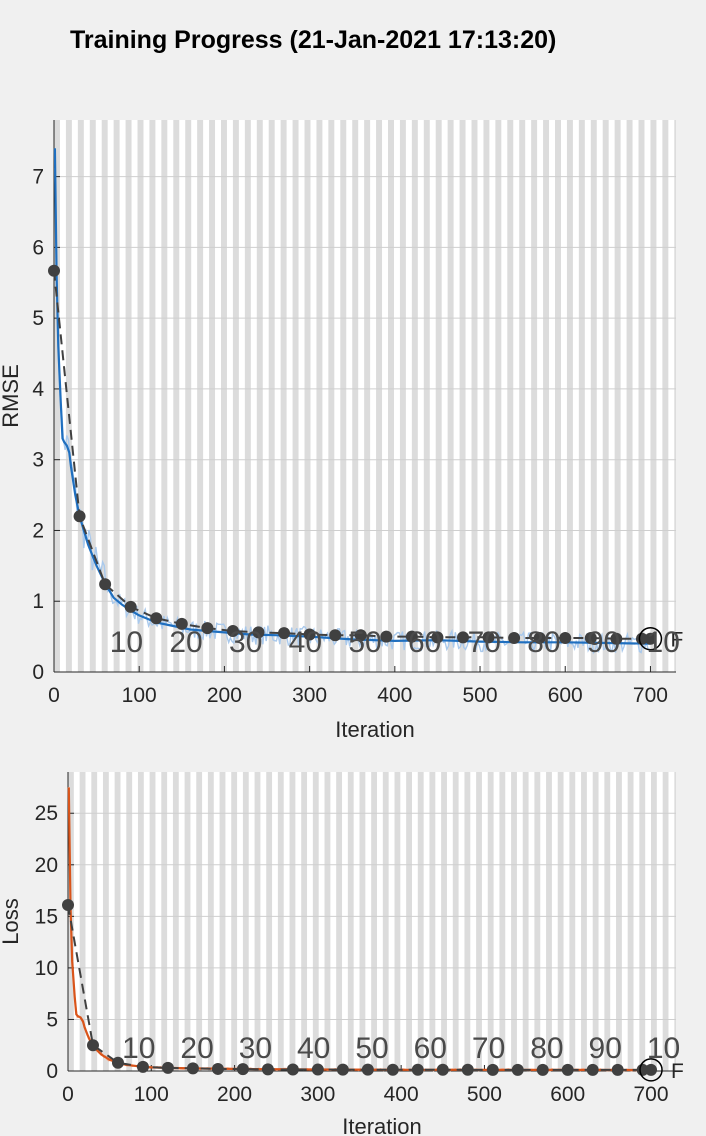  What do you see at coordinates (46, 813) in the screenshot?
I see `y-tick-label: 25` at bounding box center [46, 813].